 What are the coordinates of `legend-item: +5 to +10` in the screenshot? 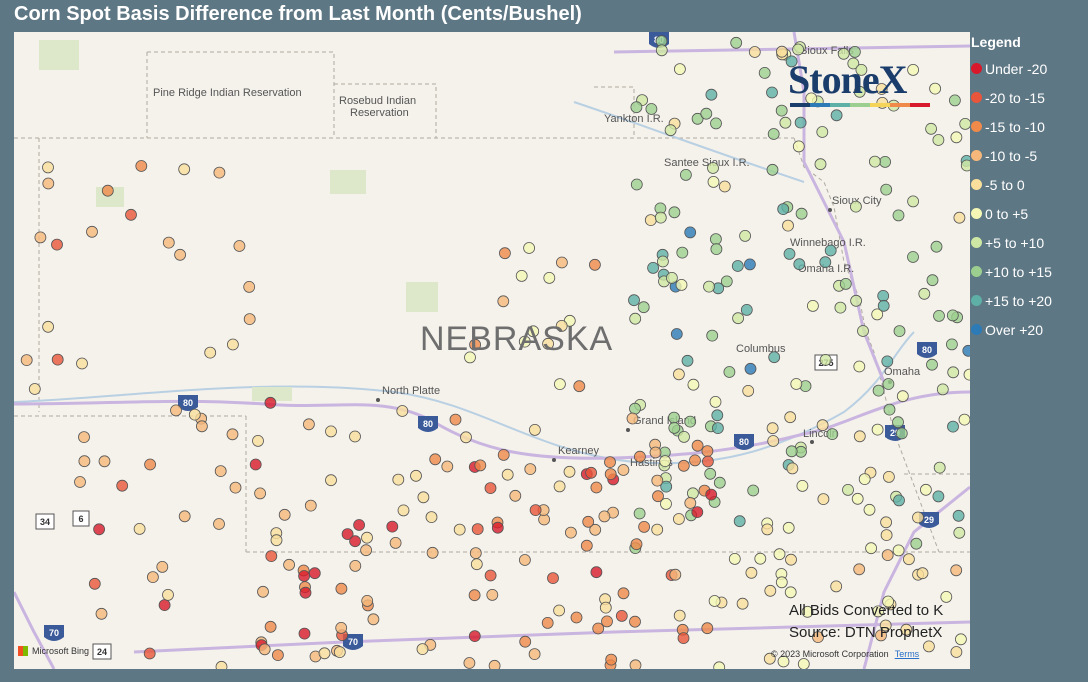 It's located at (1029, 242).